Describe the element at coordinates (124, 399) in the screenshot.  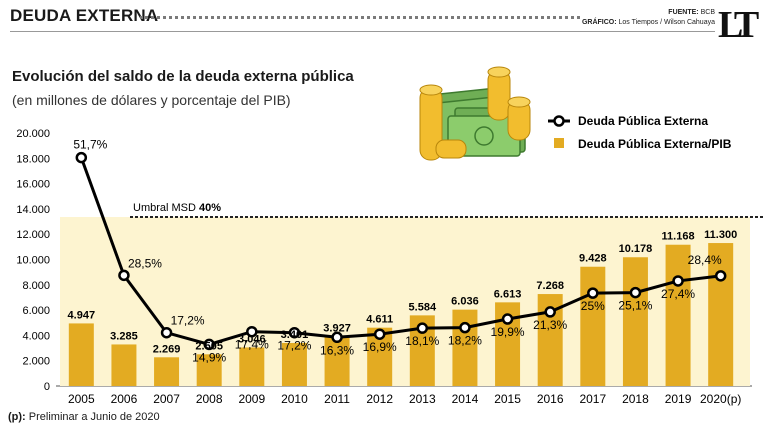
I see `x-tick-label: 2006` at that location.